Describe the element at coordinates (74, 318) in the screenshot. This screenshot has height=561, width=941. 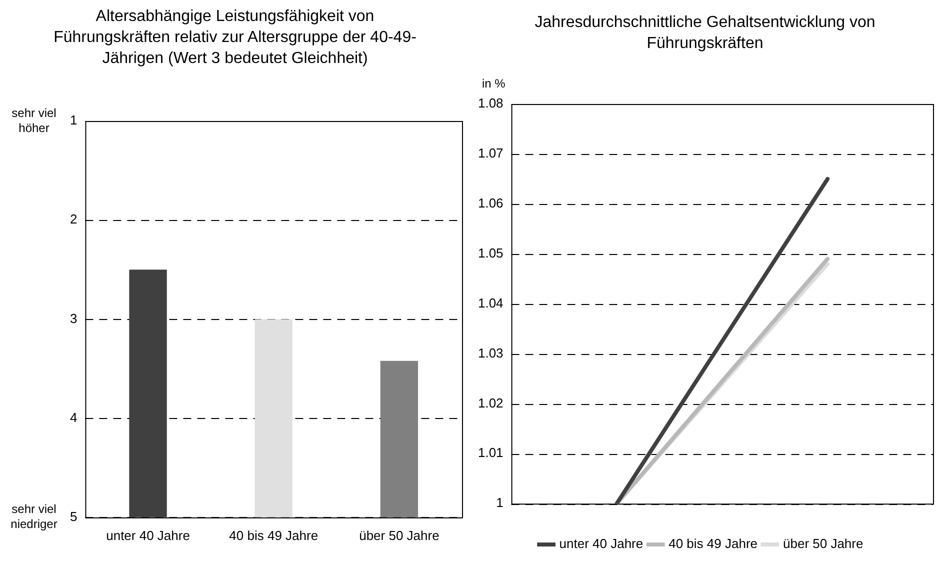
I see `y-tick-label: 3` at that location.